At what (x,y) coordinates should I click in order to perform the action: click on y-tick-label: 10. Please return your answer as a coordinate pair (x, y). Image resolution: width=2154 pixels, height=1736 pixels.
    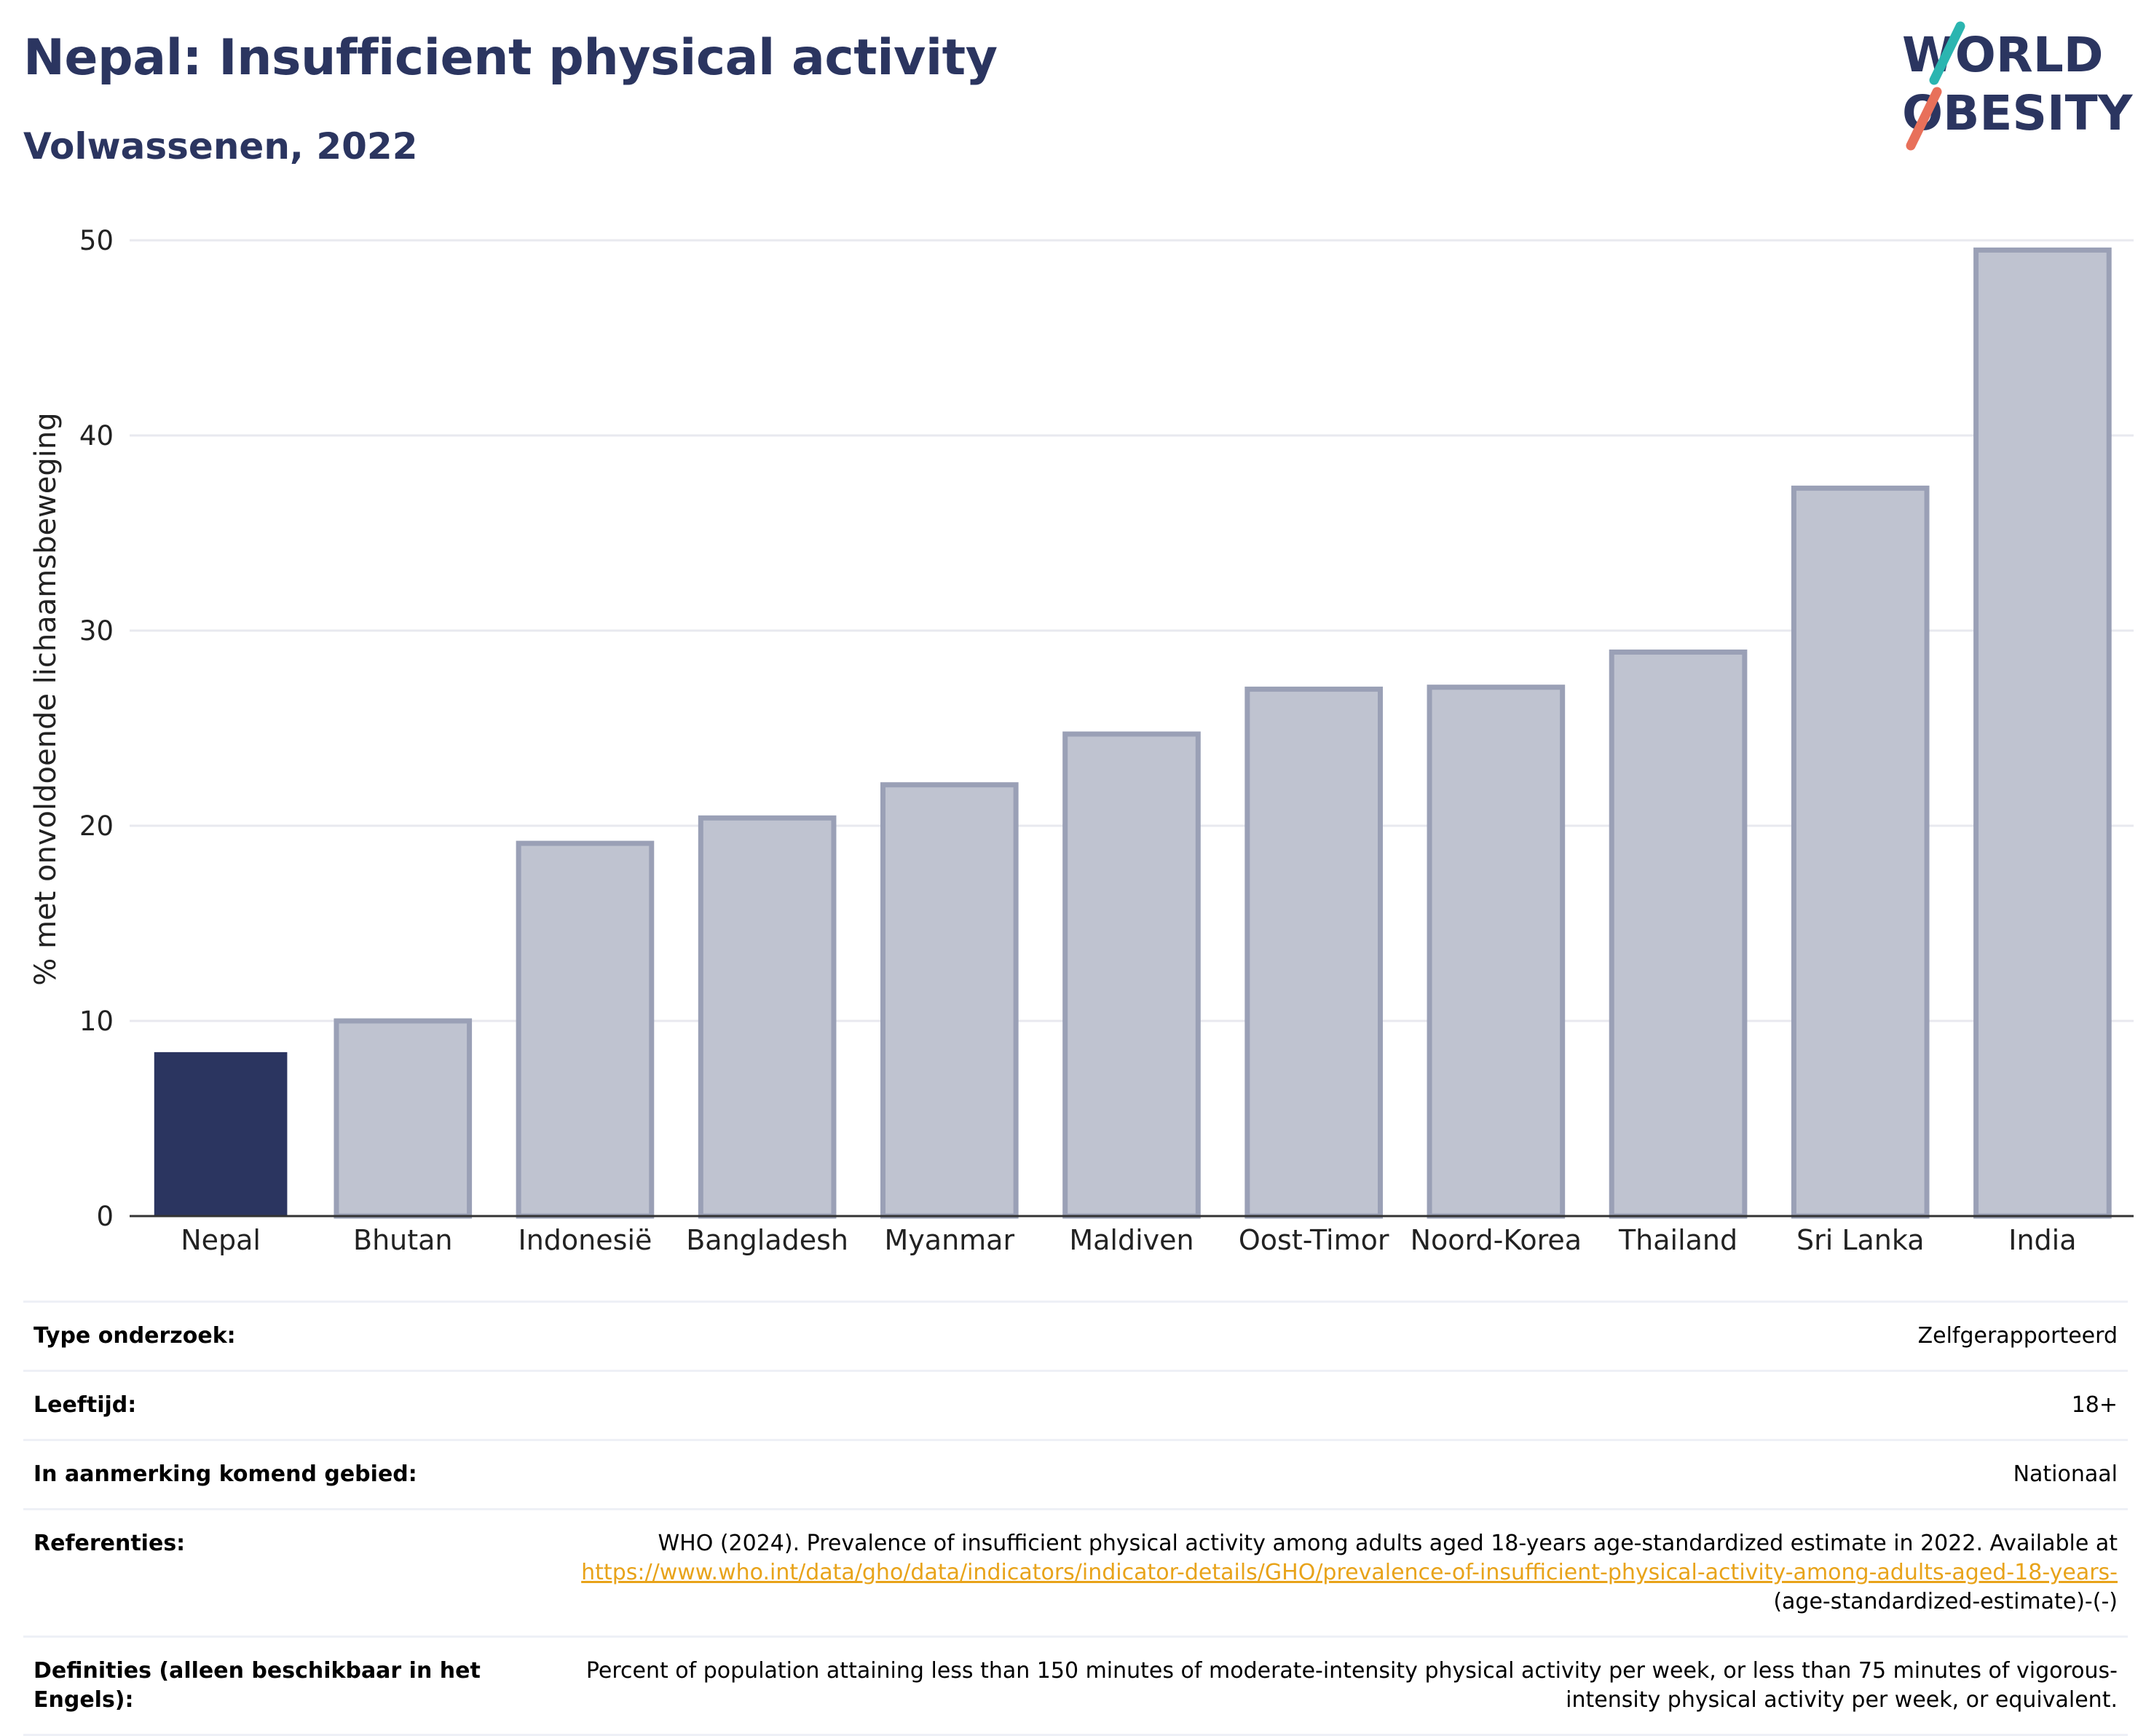
    Looking at the image, I should click on (96, 1022).